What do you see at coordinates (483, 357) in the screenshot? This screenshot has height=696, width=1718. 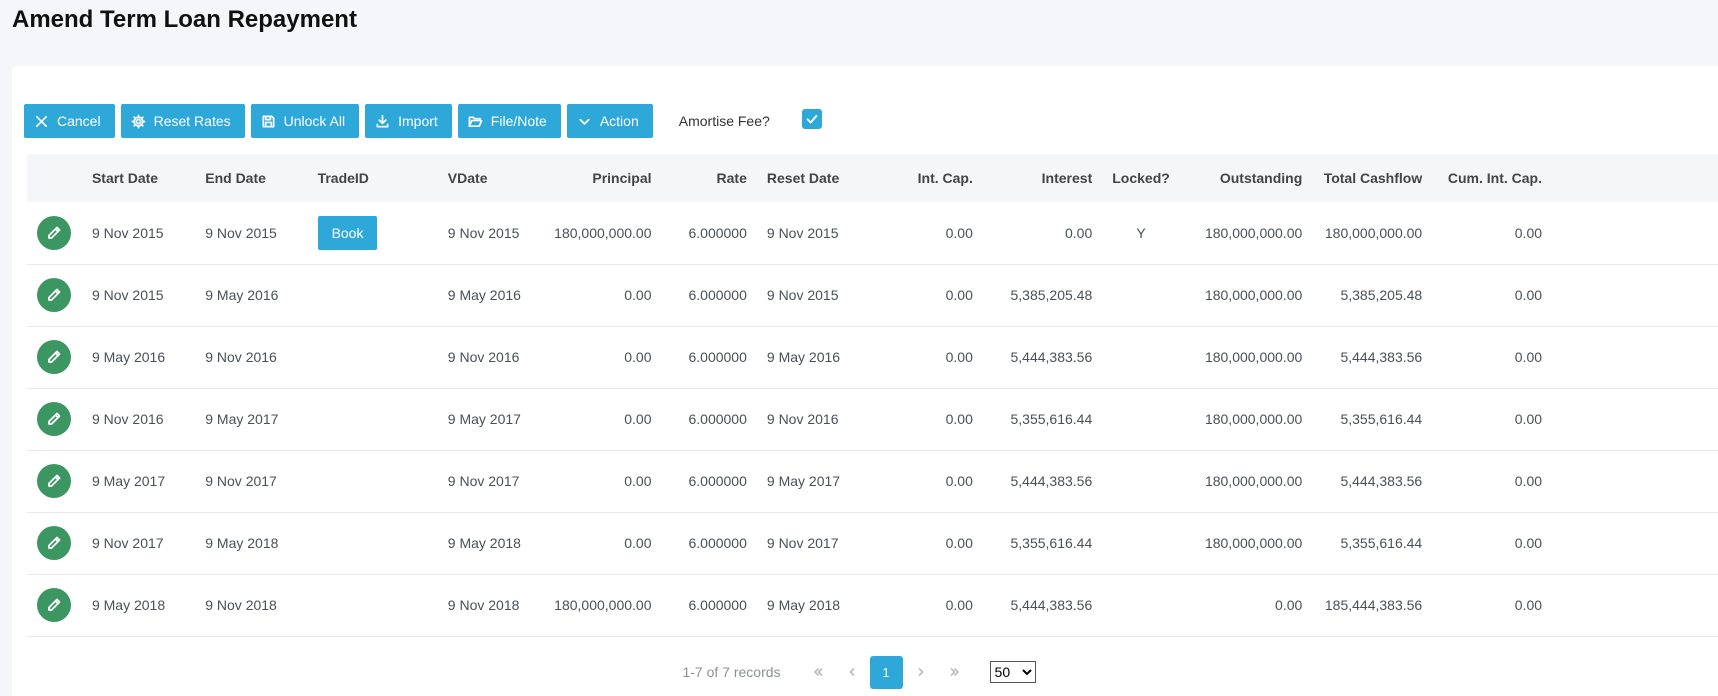 I see `cell-vdate: 9 Nov 2016` at bounding box center [483, 357].